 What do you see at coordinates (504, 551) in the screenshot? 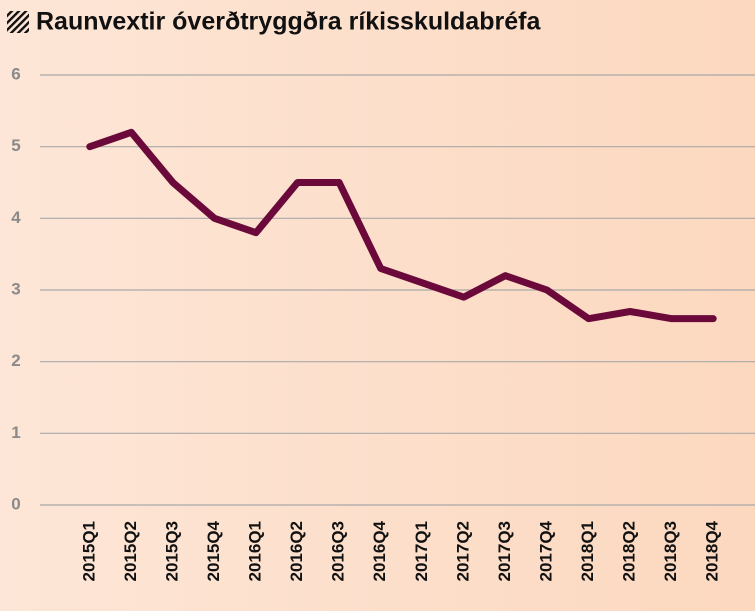
I see `x-tick-label: 2017Q3` at bounding box center [504, 551].